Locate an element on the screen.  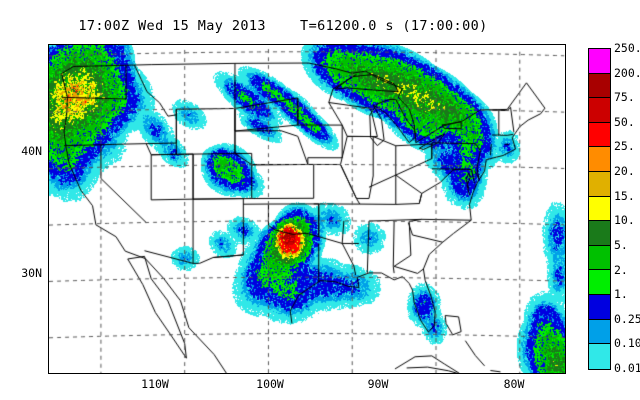
colorbar-tick-label-4: 25. is located at coordinates (624, 146).